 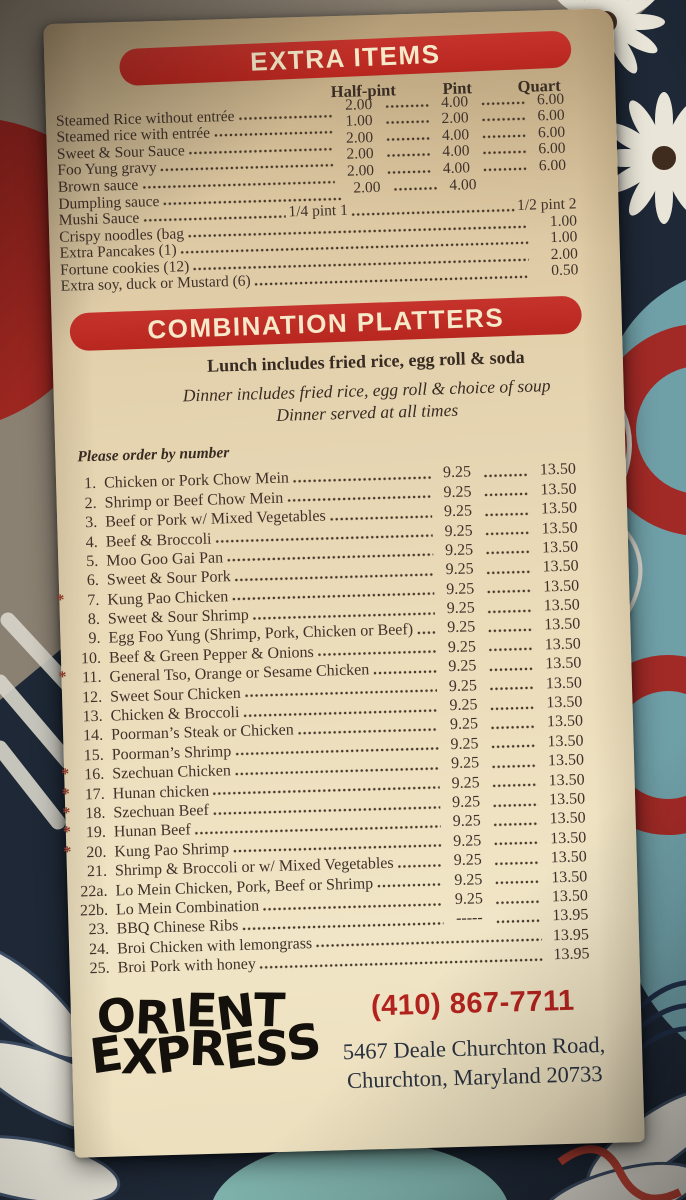 I want to click on pint-note: 1/4 pint 1, so click(x=318, y=211).